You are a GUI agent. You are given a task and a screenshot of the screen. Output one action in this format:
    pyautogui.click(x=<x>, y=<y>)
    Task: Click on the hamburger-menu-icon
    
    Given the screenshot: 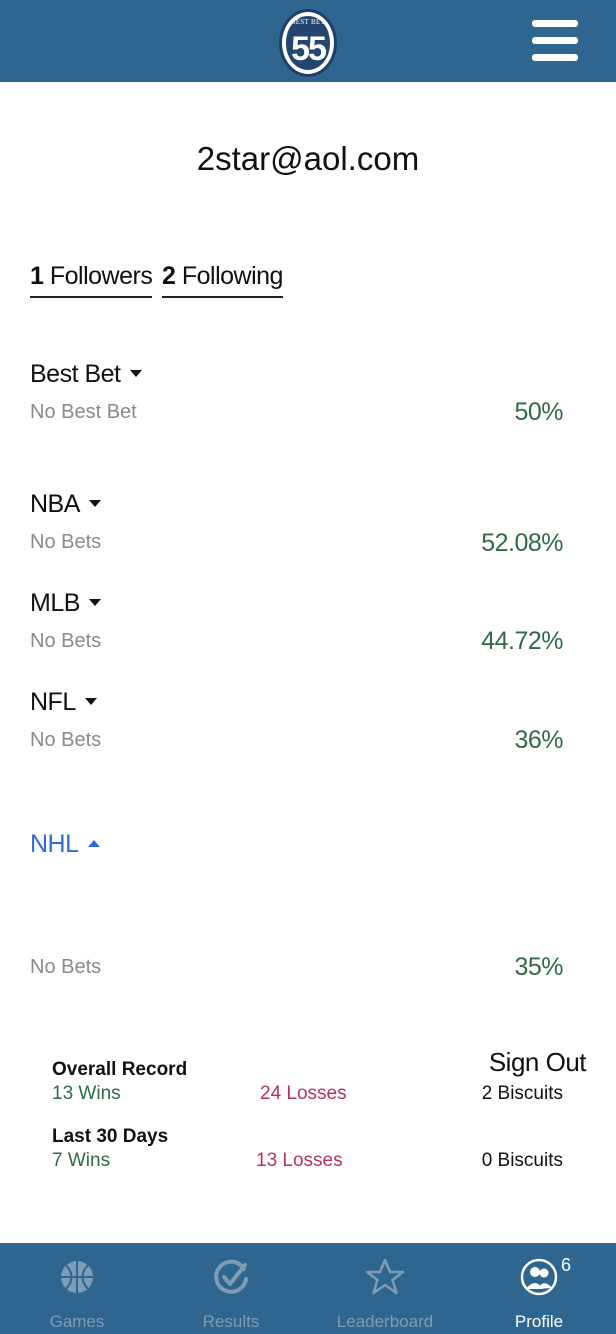 What is the action you would take?
    pyautogui.click(x=555, y=41)
    